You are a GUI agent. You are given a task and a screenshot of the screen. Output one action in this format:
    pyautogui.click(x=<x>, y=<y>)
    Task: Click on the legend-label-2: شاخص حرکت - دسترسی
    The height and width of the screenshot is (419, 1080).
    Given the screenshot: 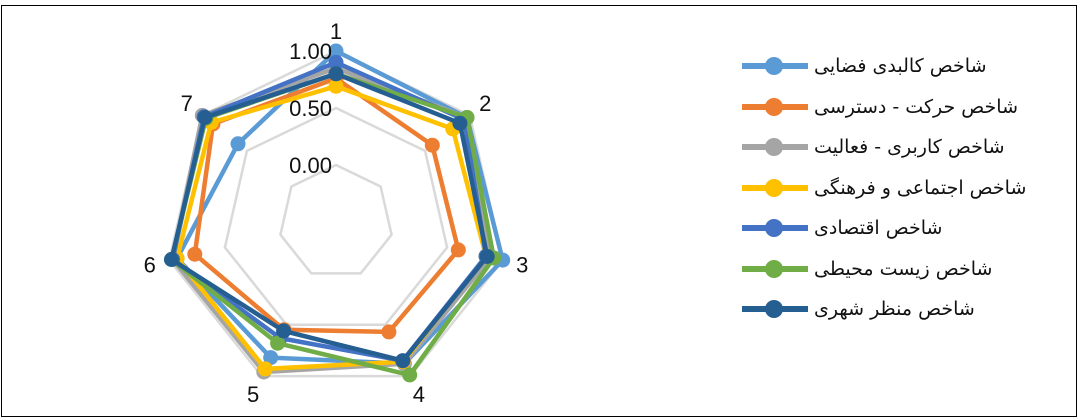 What is the action you would take?
    pyautogui.click(x=916, y=106)
    